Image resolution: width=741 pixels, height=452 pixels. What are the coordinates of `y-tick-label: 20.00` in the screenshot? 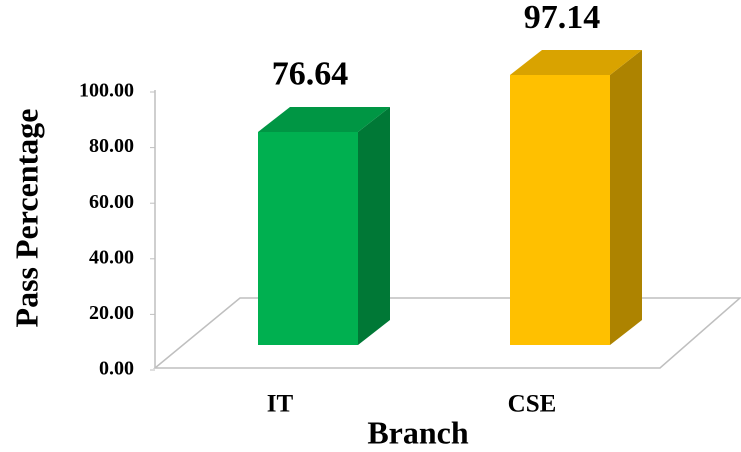 It's located at (111, 313).